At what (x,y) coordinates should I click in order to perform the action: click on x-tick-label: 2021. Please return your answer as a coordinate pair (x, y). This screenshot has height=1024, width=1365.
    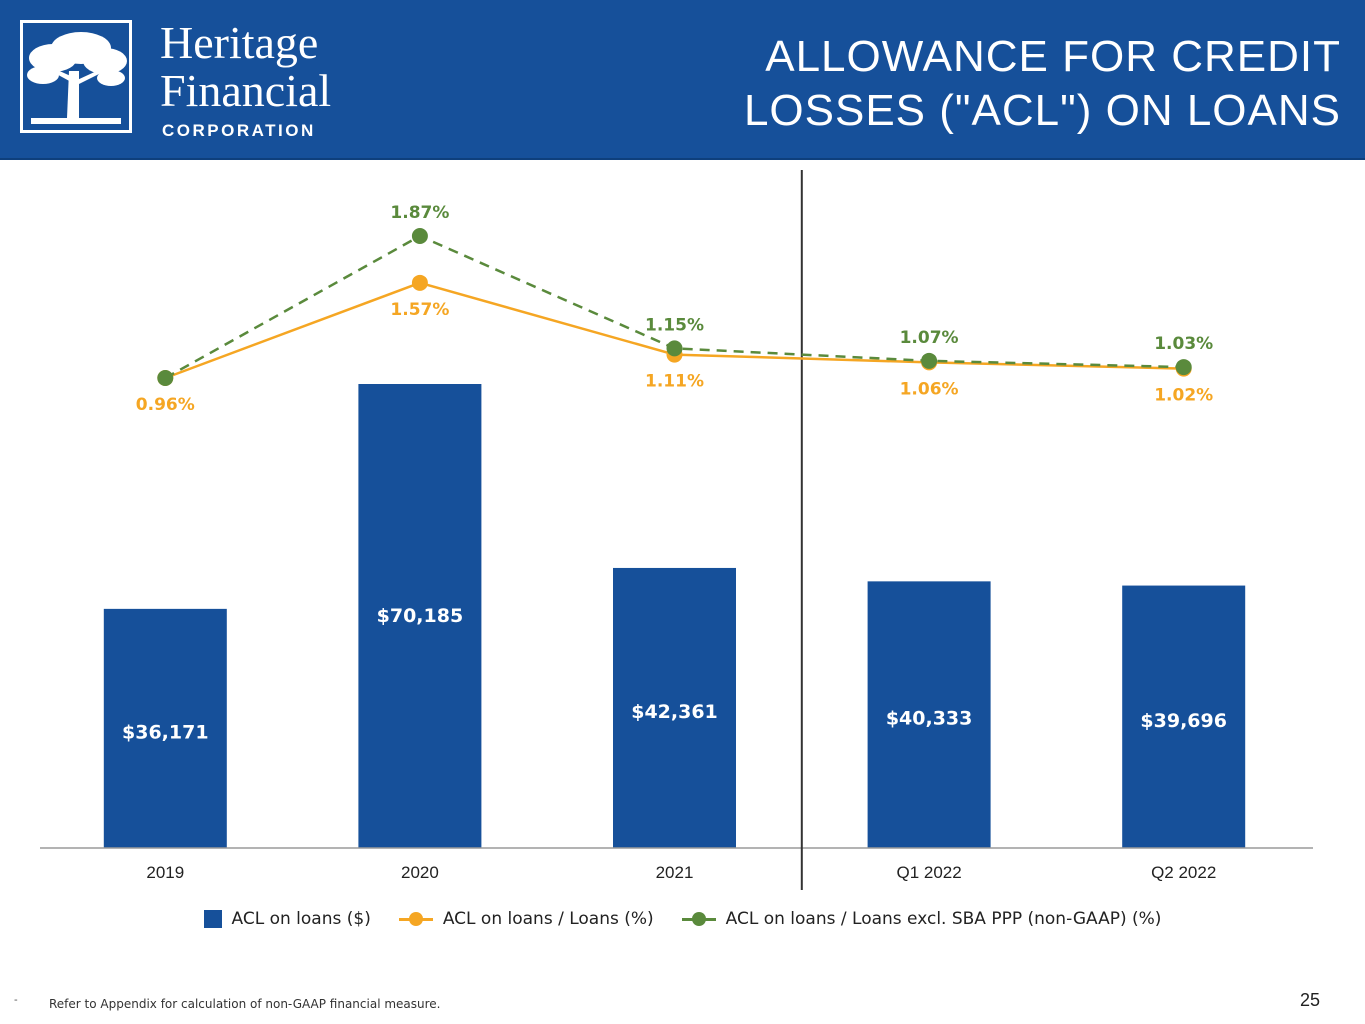
    Looking at the image, I should click on (675, 872).